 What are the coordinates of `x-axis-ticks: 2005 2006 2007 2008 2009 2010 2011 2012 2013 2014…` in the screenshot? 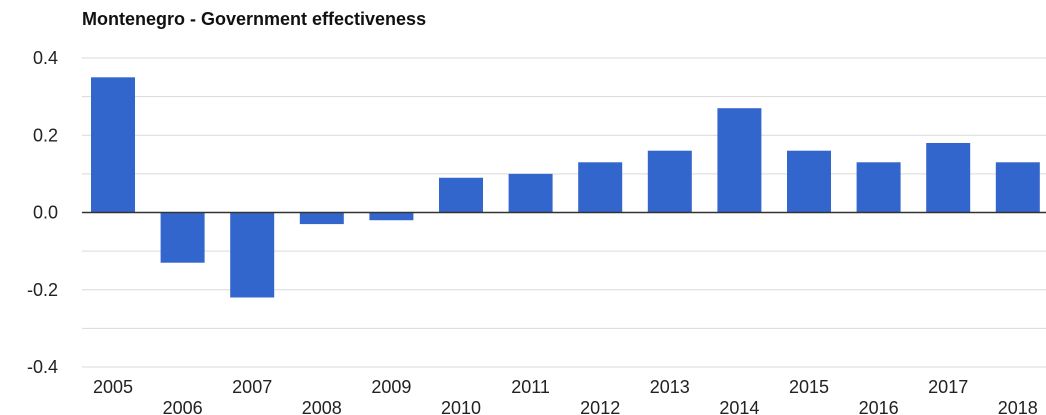 It's located at (565, 396).